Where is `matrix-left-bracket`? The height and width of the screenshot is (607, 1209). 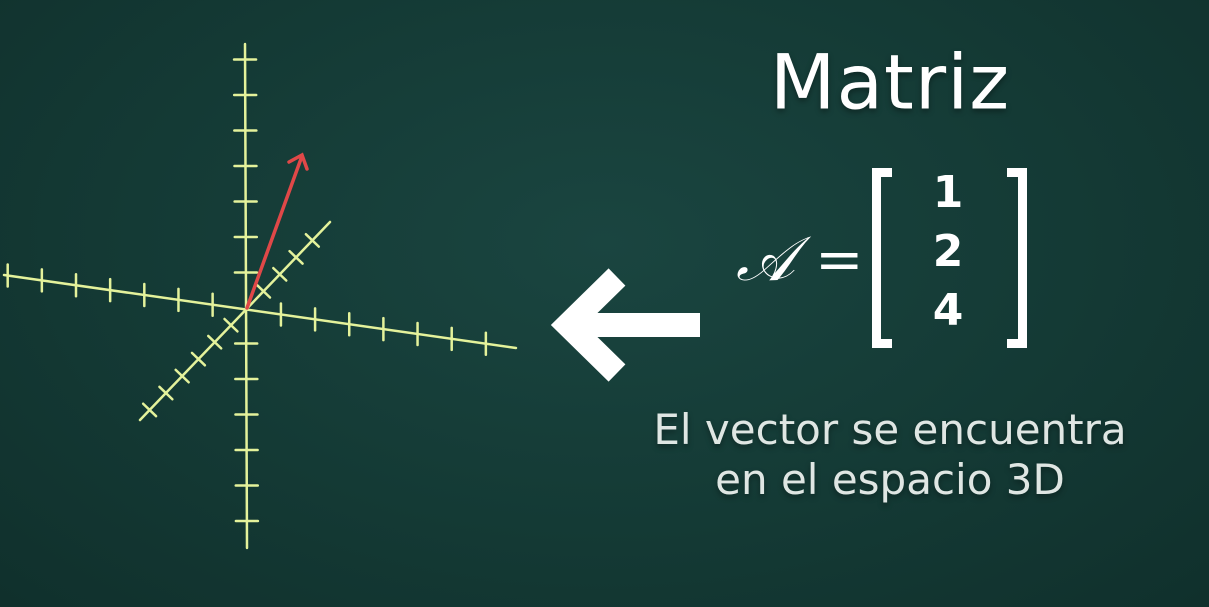
matrix-left-bracket is located at coordinates (882, 258).